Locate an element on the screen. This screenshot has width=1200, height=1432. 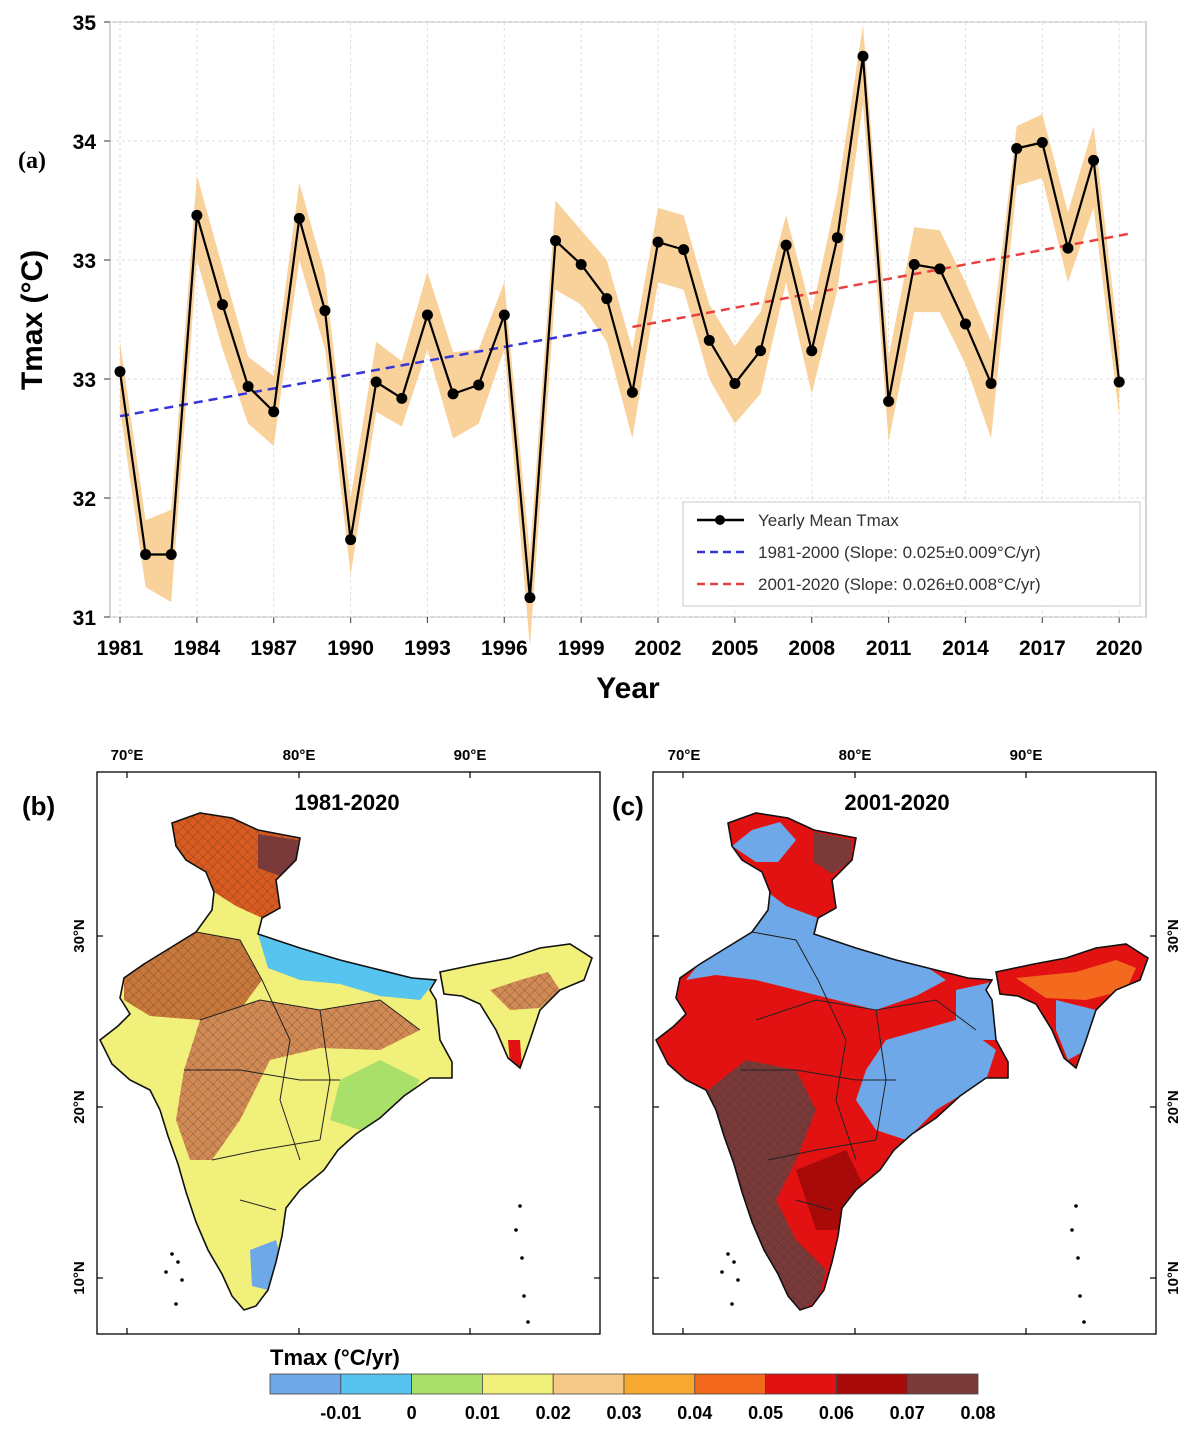
map-b-lon-label-70: 70°E is located at coordinates (127, 755).